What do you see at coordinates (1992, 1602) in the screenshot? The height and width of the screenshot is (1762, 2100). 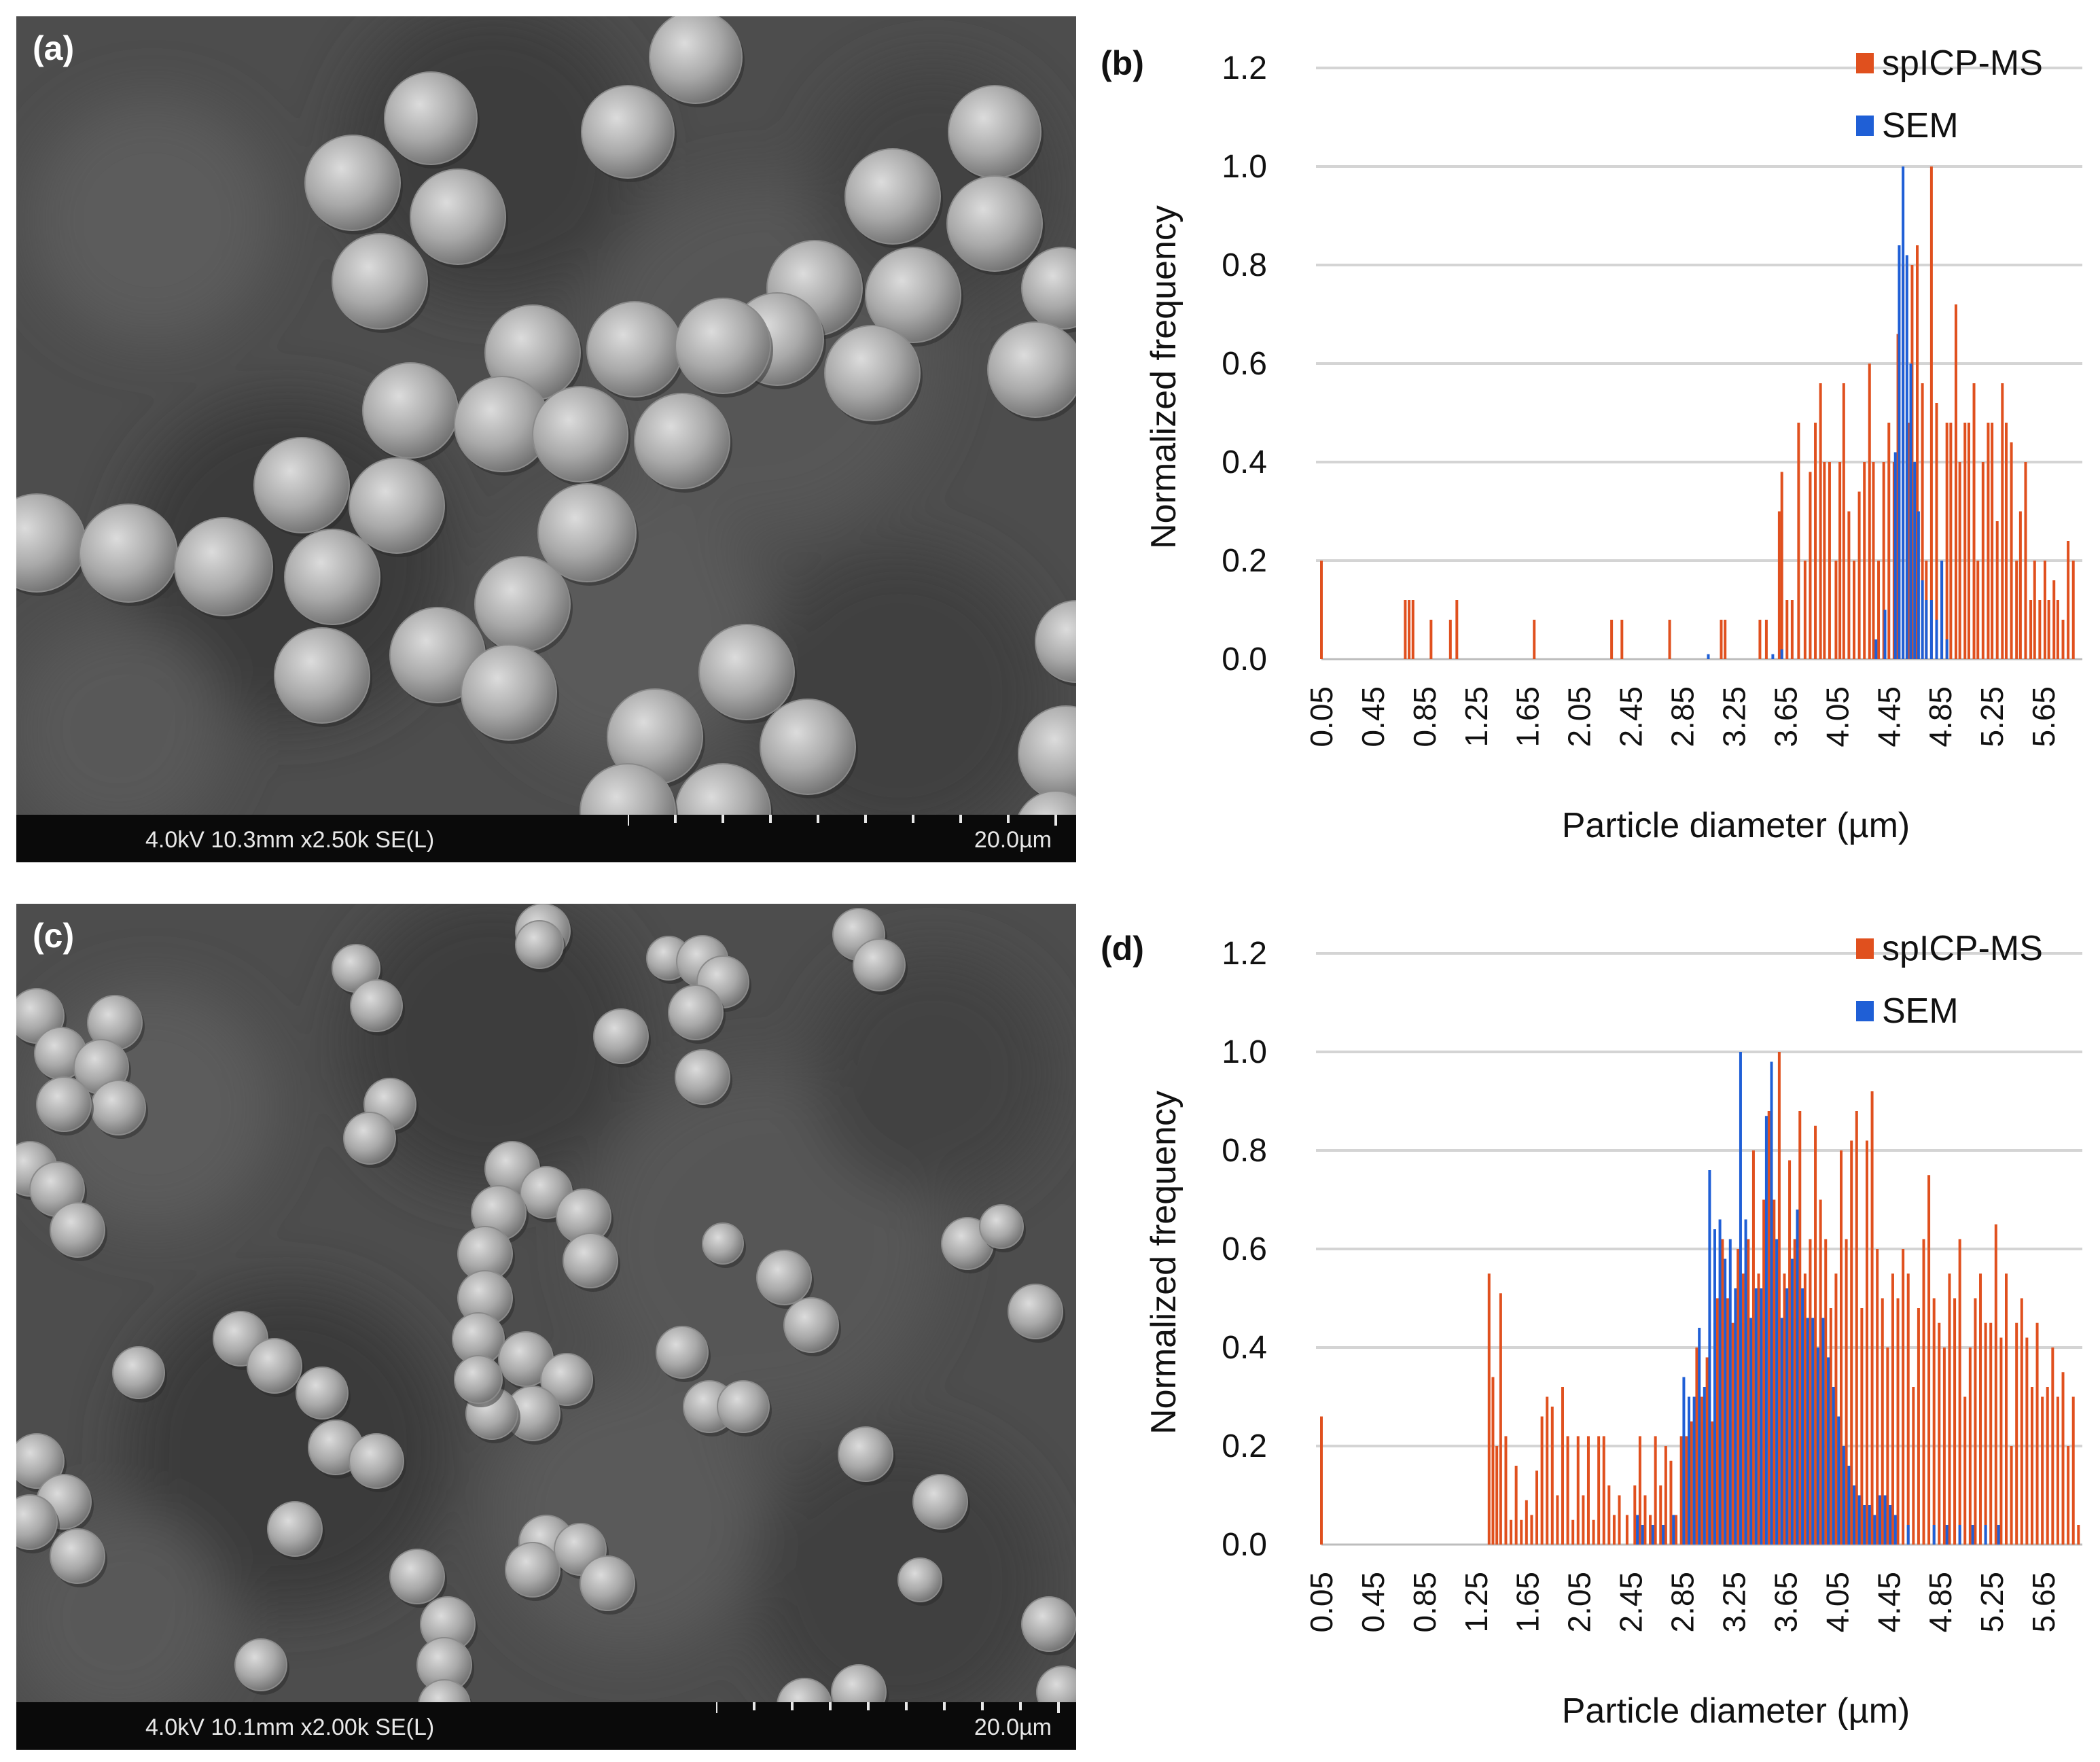 I see `x-tick-label: 5.25` at bounding box center [1992, 1602].